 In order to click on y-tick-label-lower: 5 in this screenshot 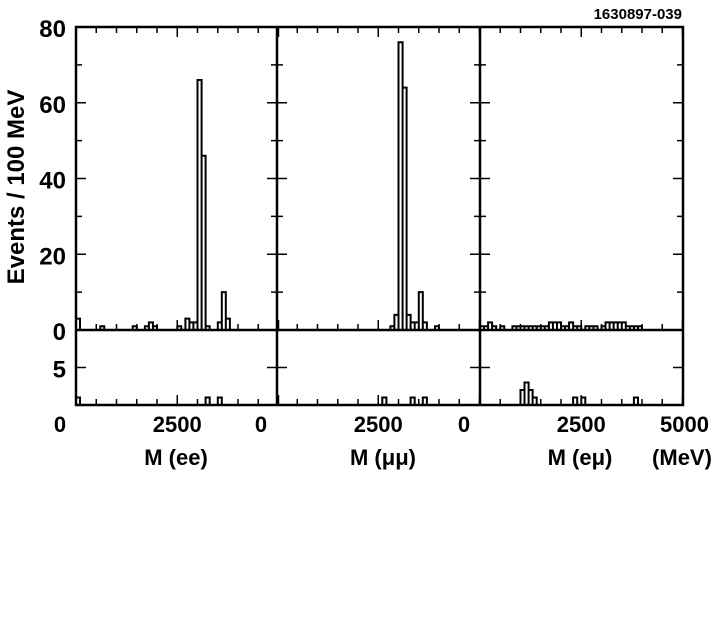, I will do `click(59, 370)`.